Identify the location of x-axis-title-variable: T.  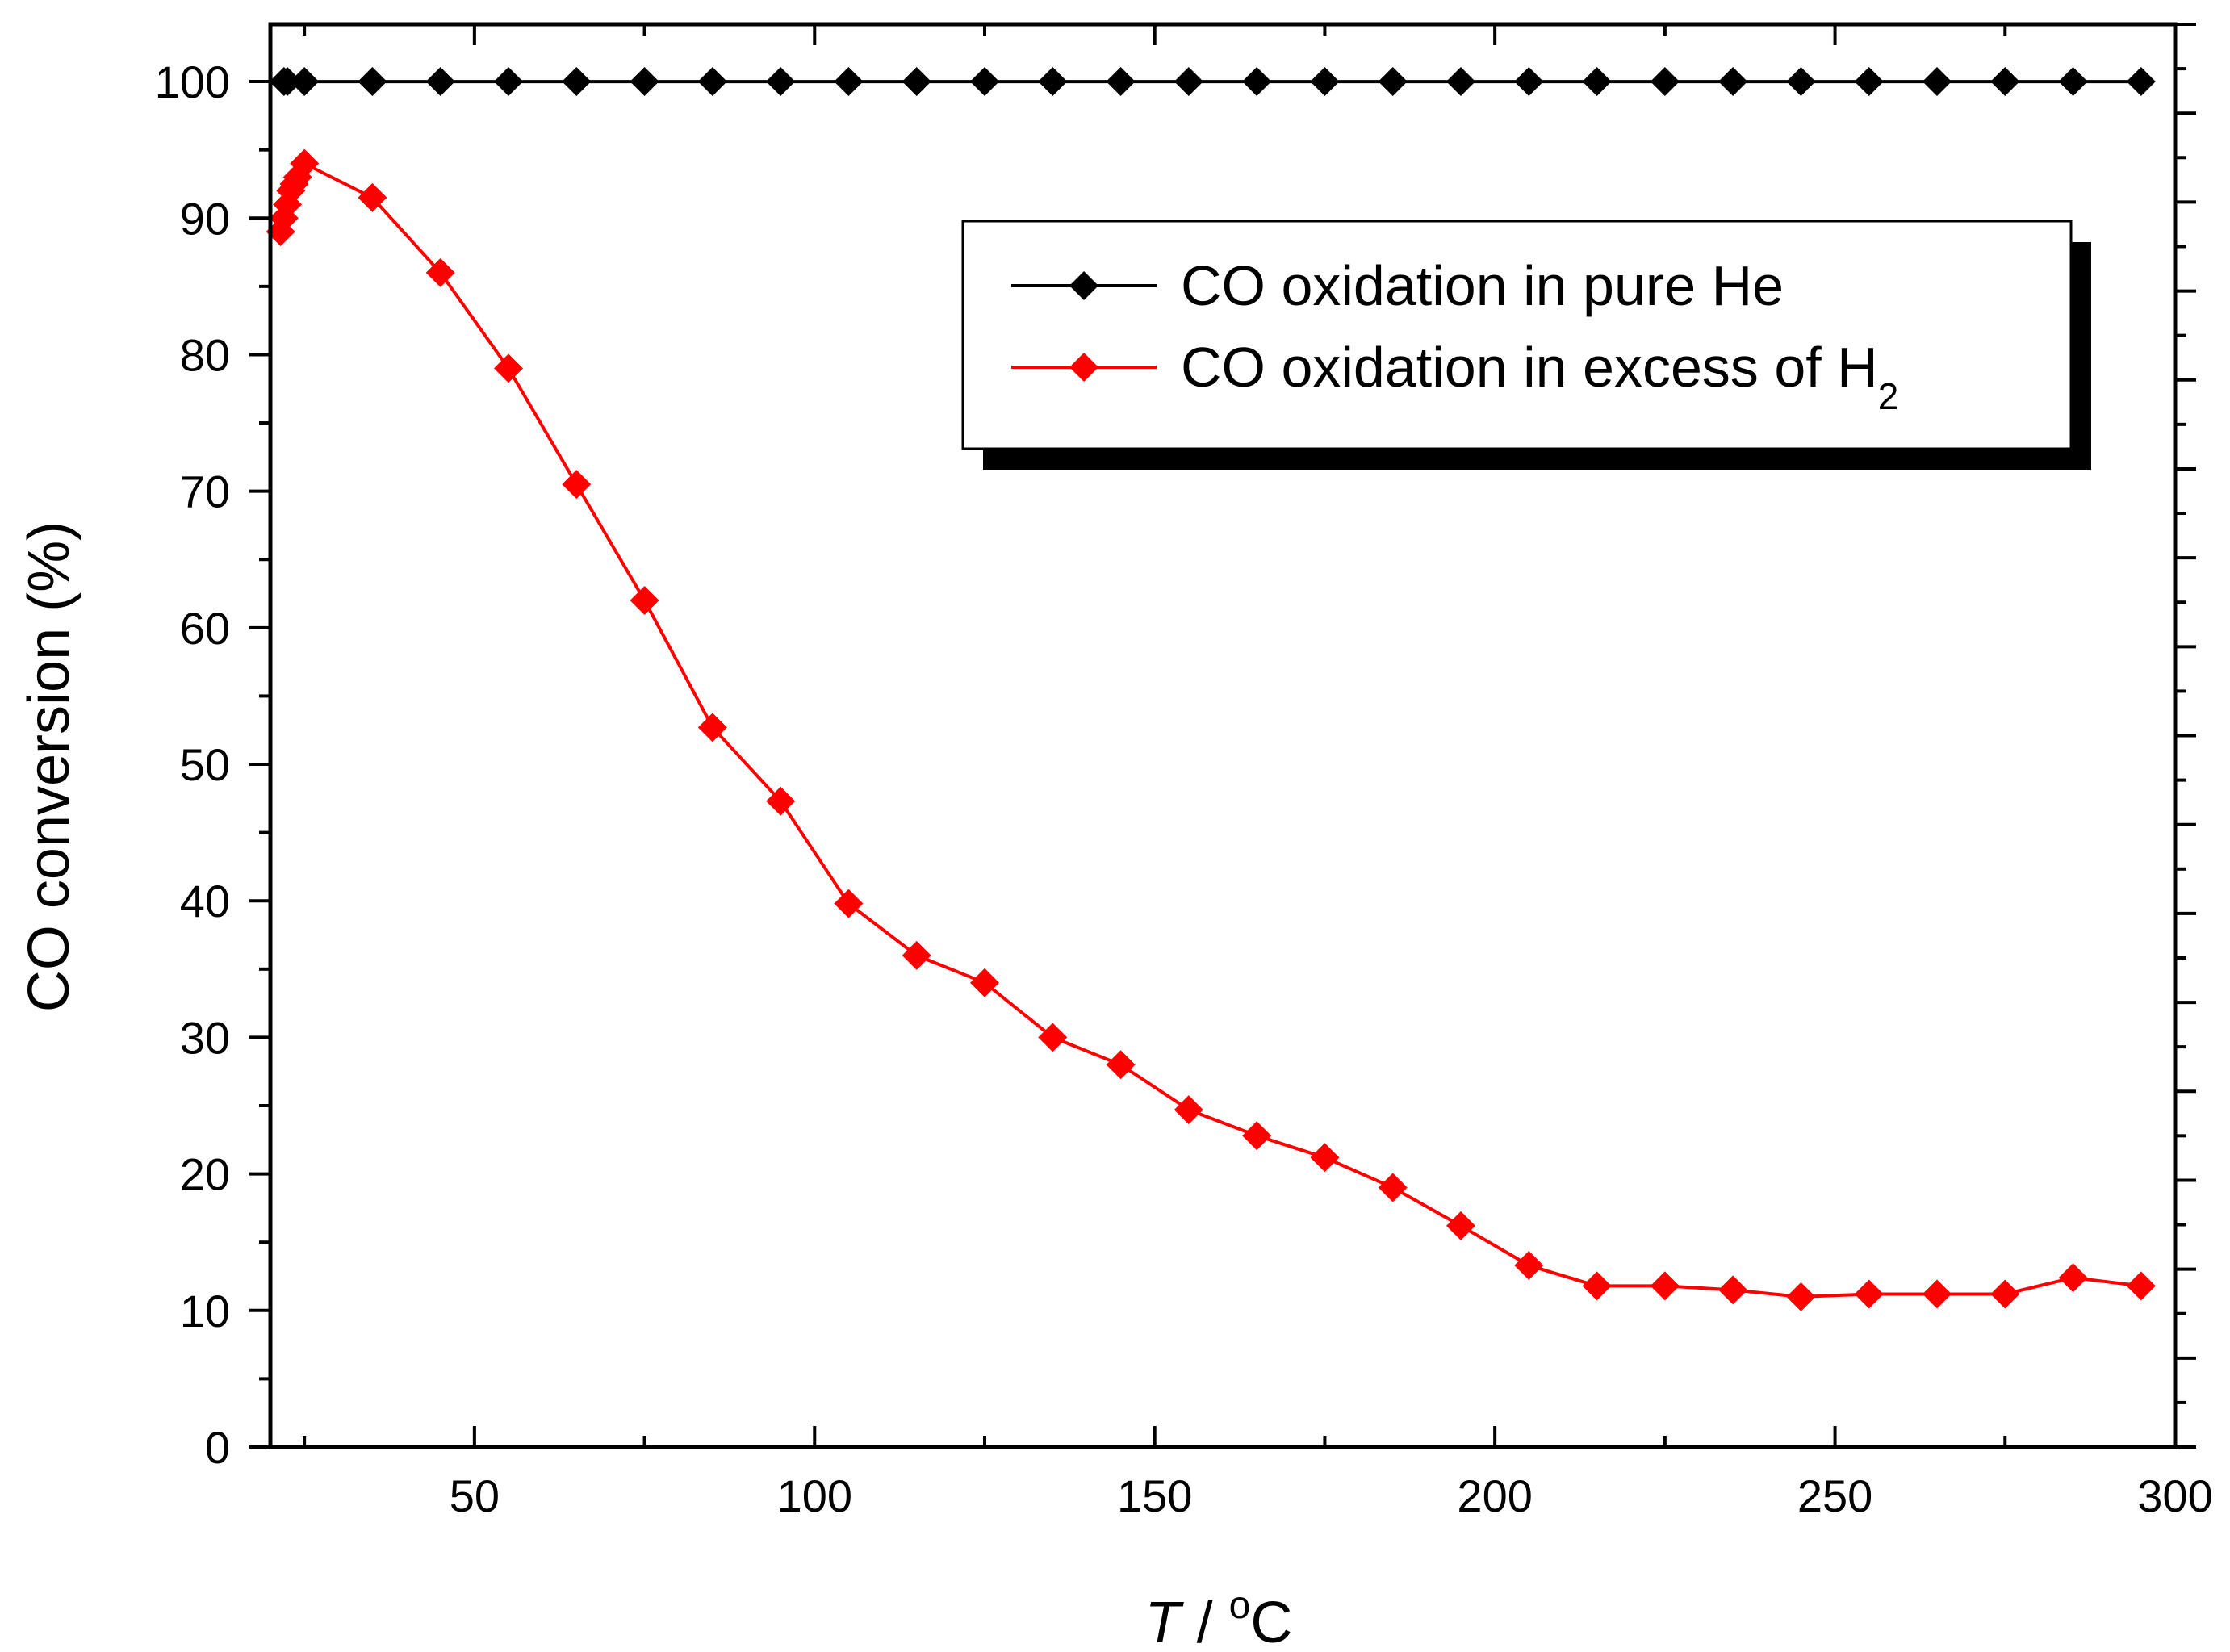
(1165, 1621).